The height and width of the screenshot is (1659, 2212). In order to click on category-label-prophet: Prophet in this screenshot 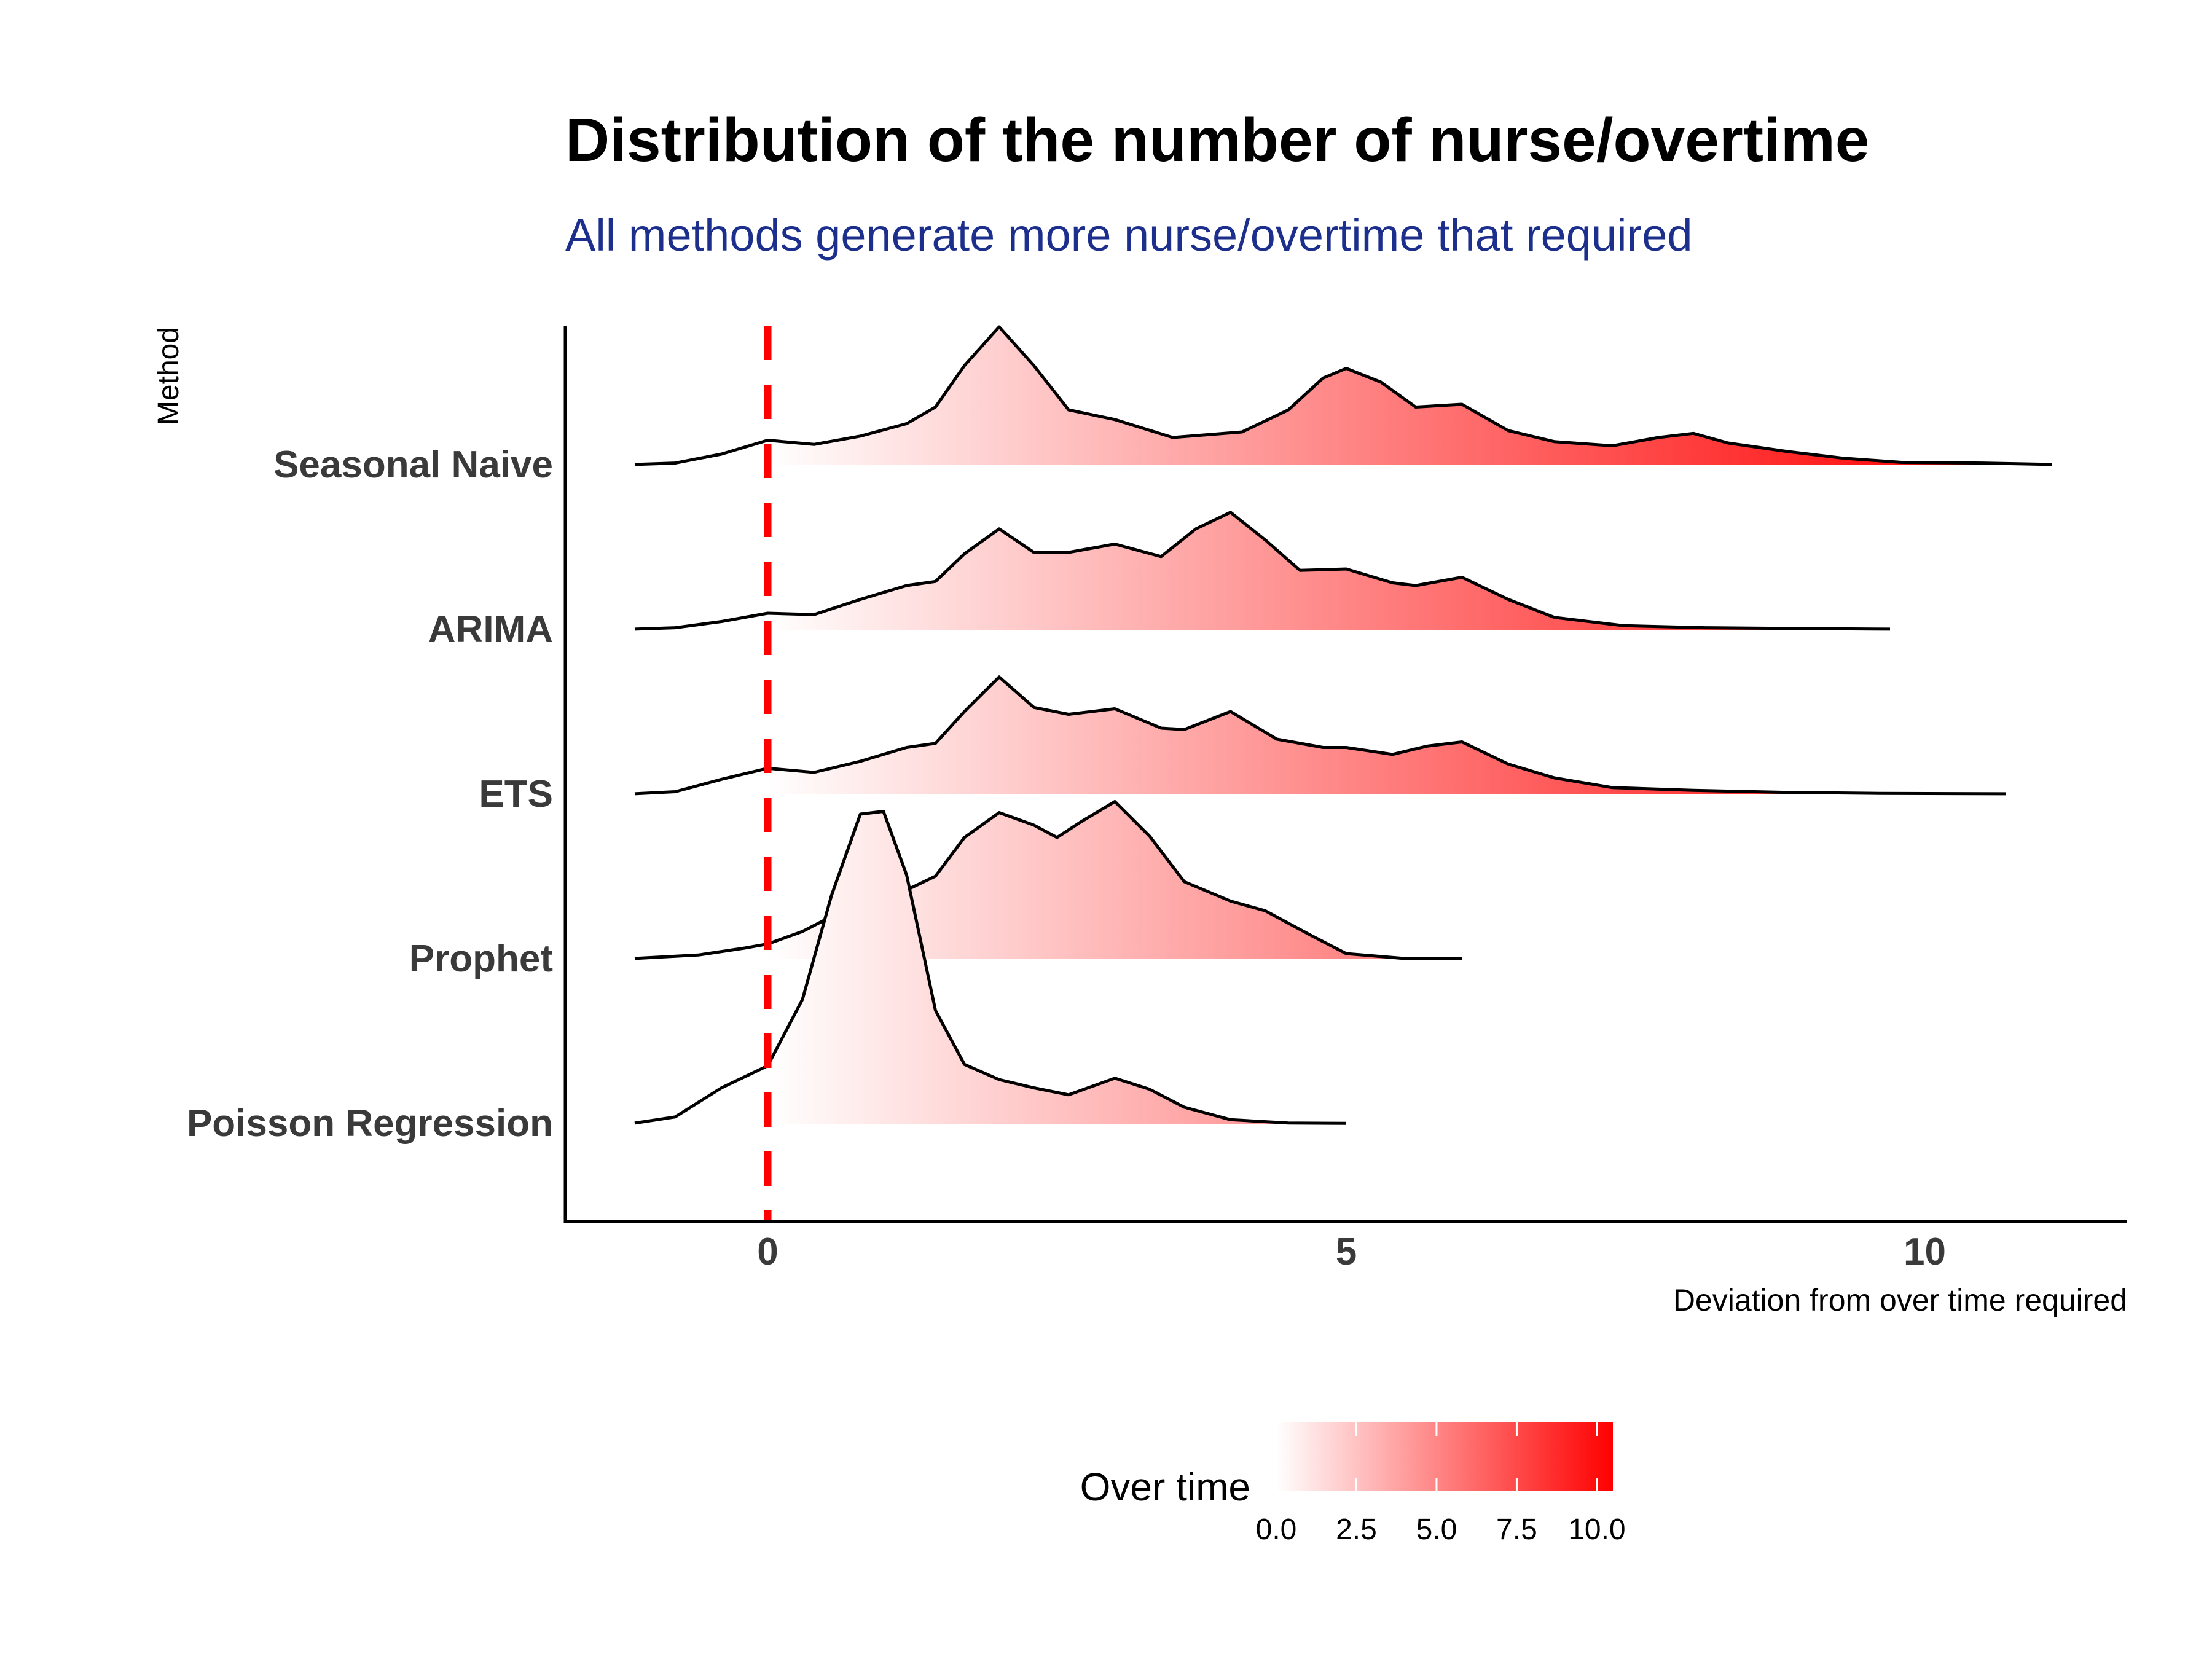, I will do `click(481, 959)`.